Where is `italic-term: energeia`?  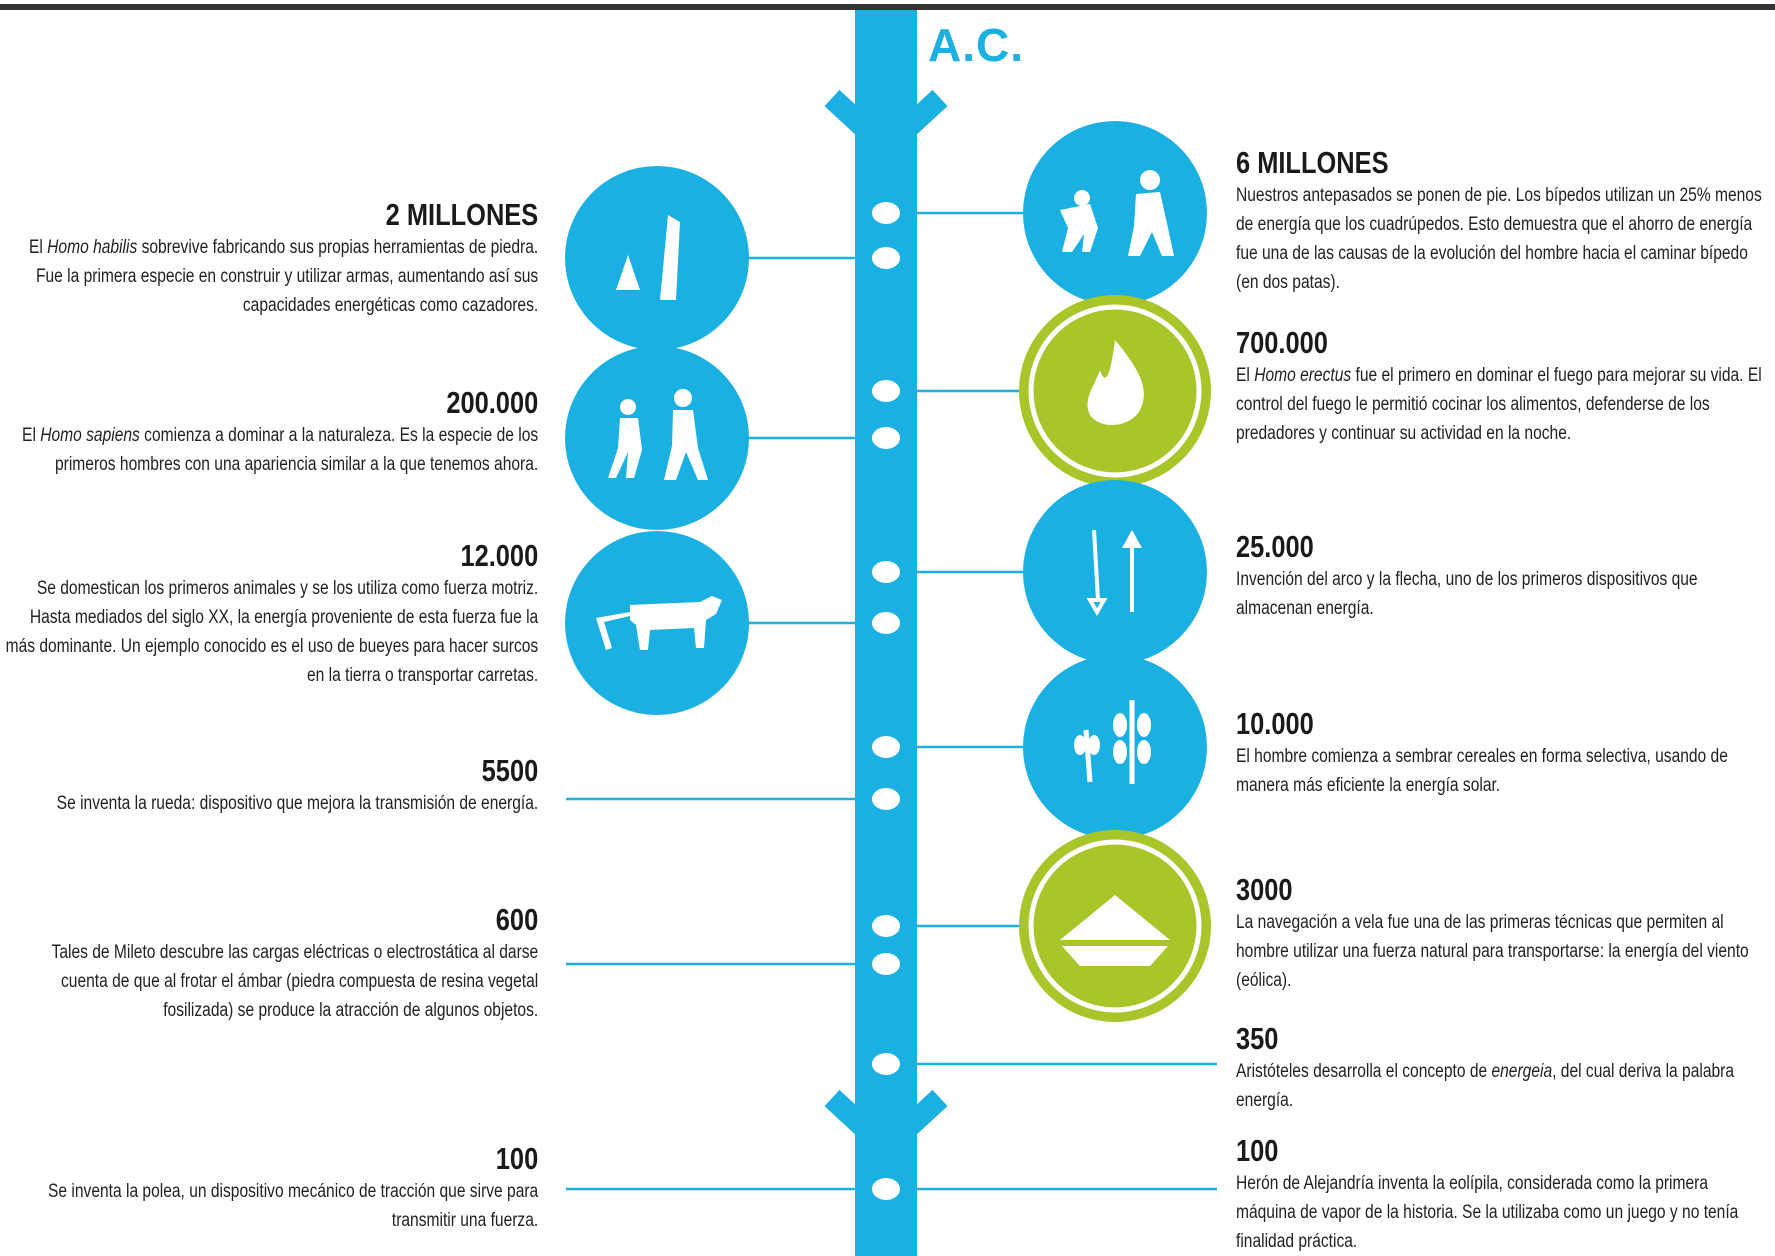 italic-term: energeia is located at coordinates (1522, 1072).